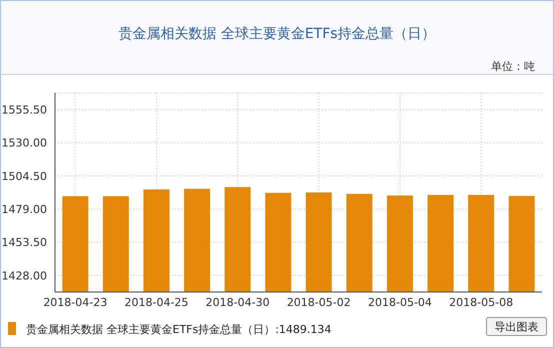 The width and height of the screenshot is (554, 348). Describe the element at coordinates (156, 302) in the screenshot. I see `x-tick-label: 2018-04-25` at that location.